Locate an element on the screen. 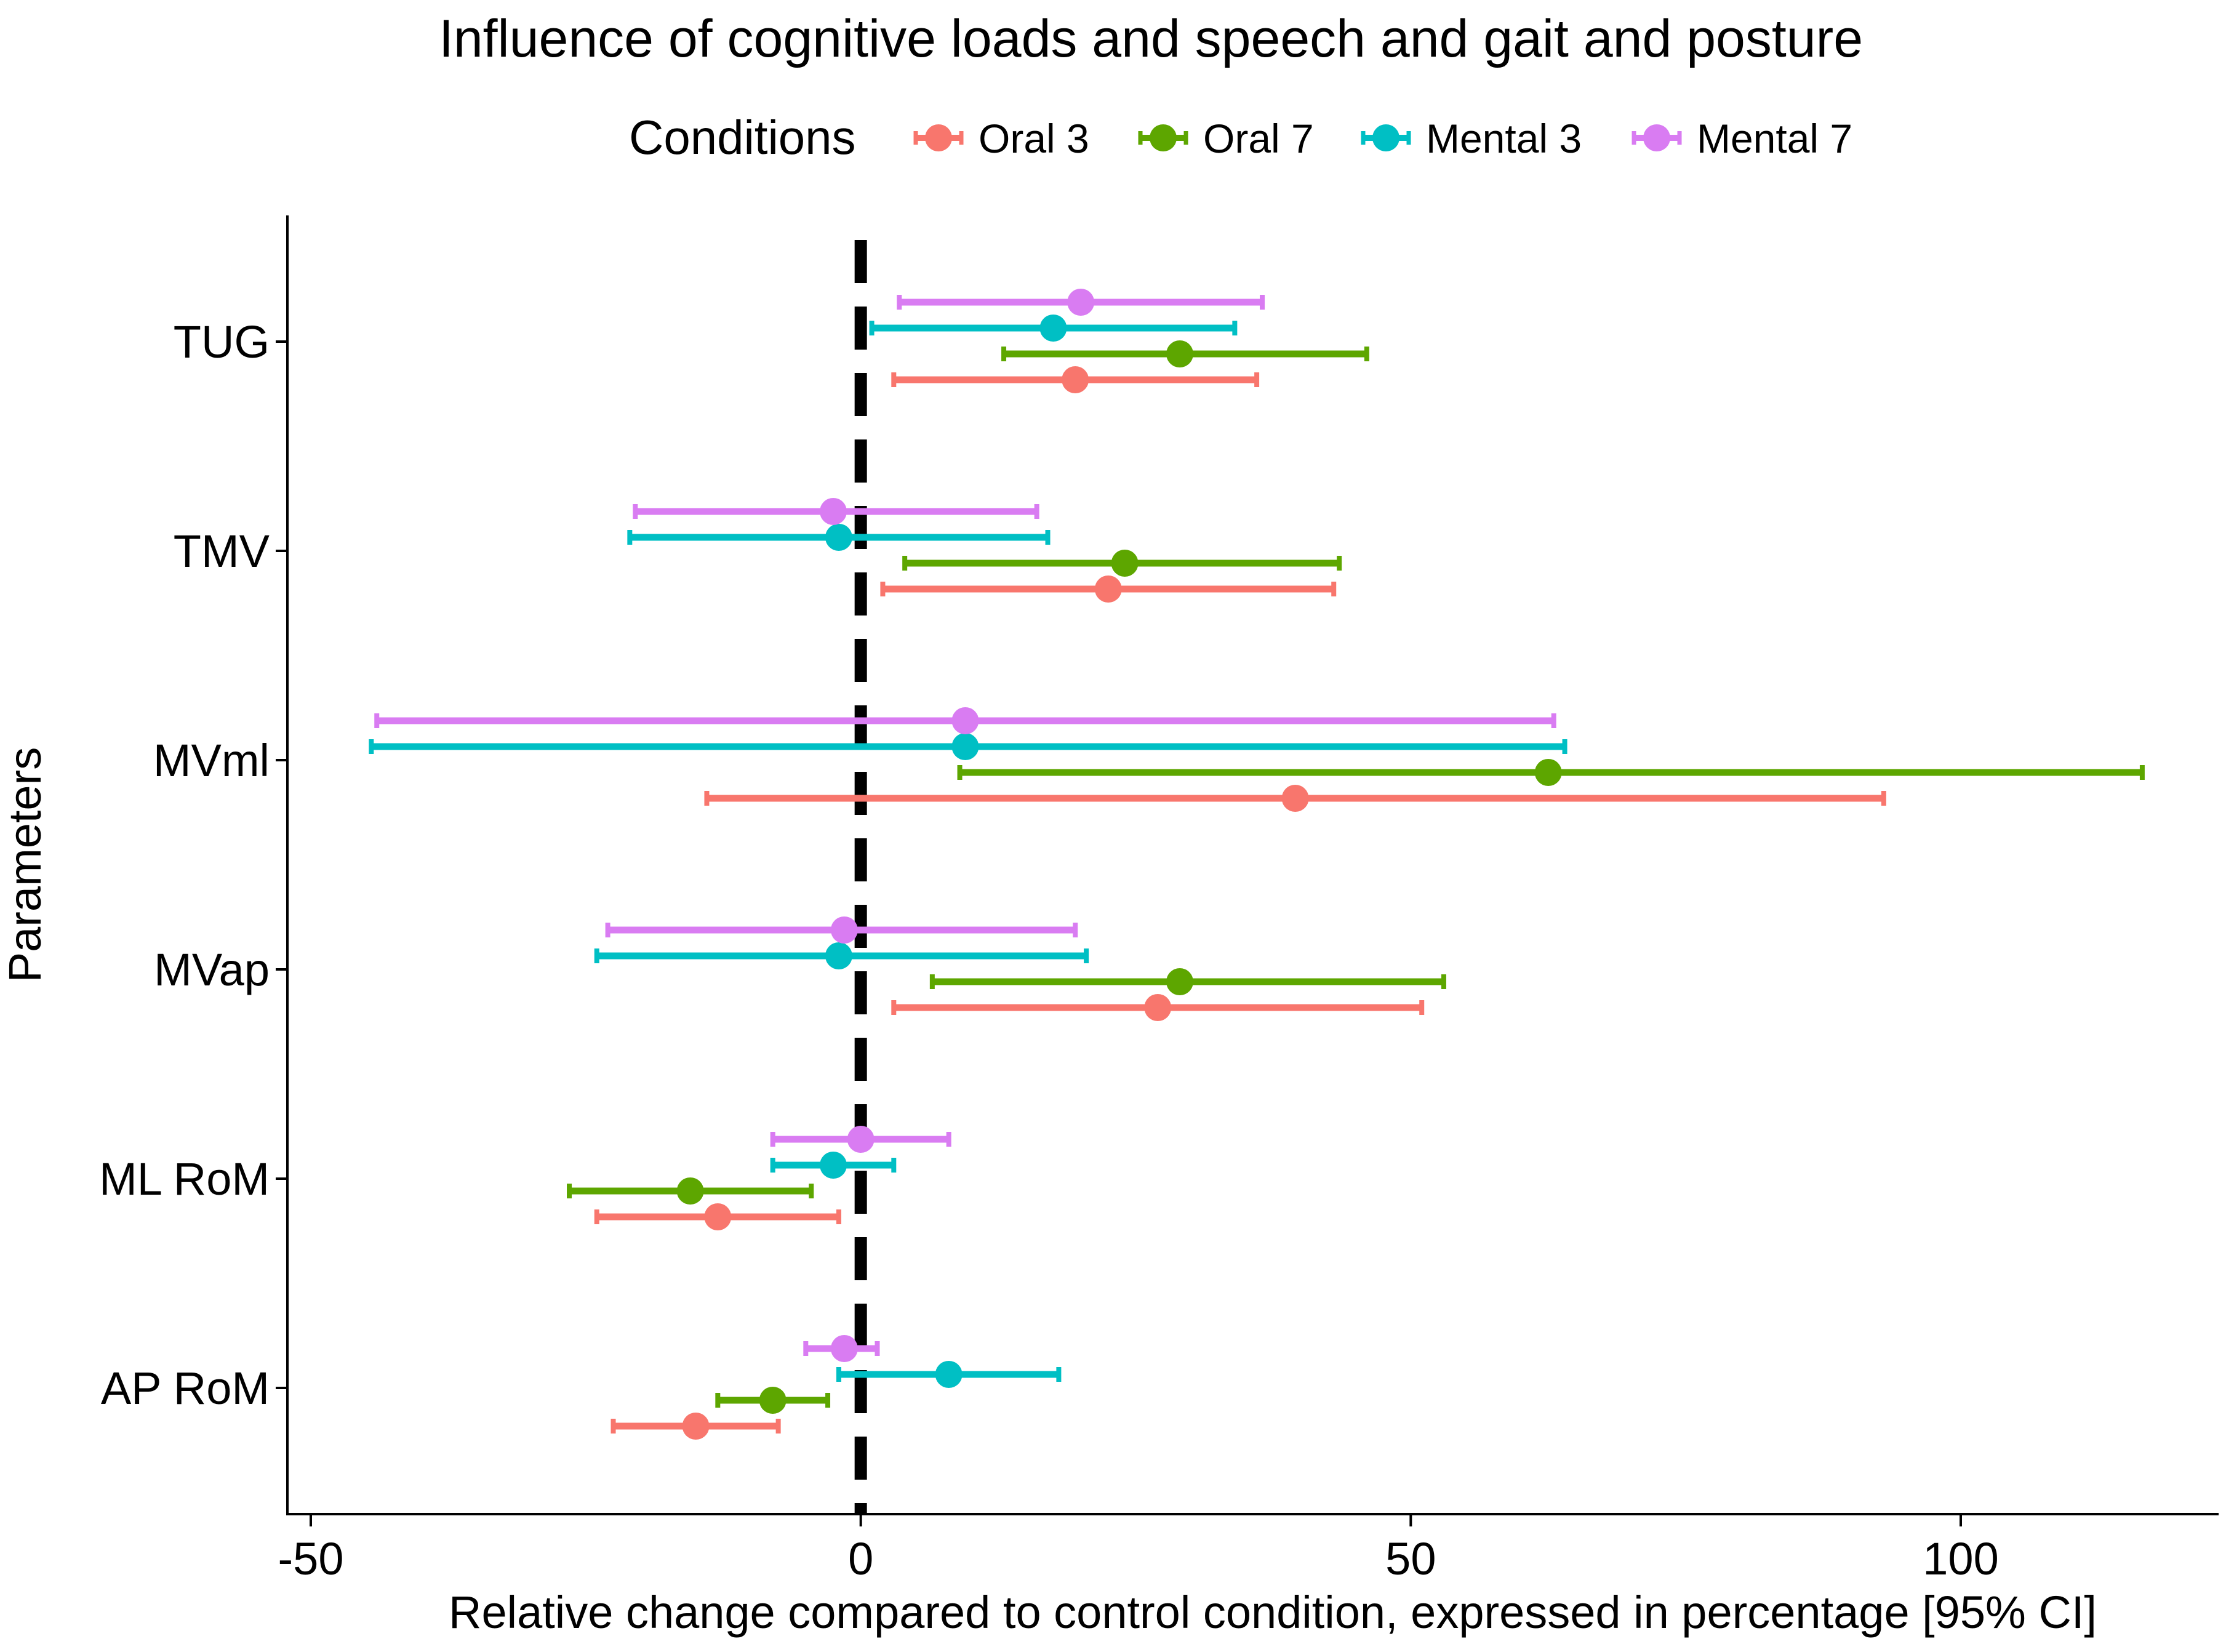  point-oral-3-ap-rom is located at coordinates (696, 1426).